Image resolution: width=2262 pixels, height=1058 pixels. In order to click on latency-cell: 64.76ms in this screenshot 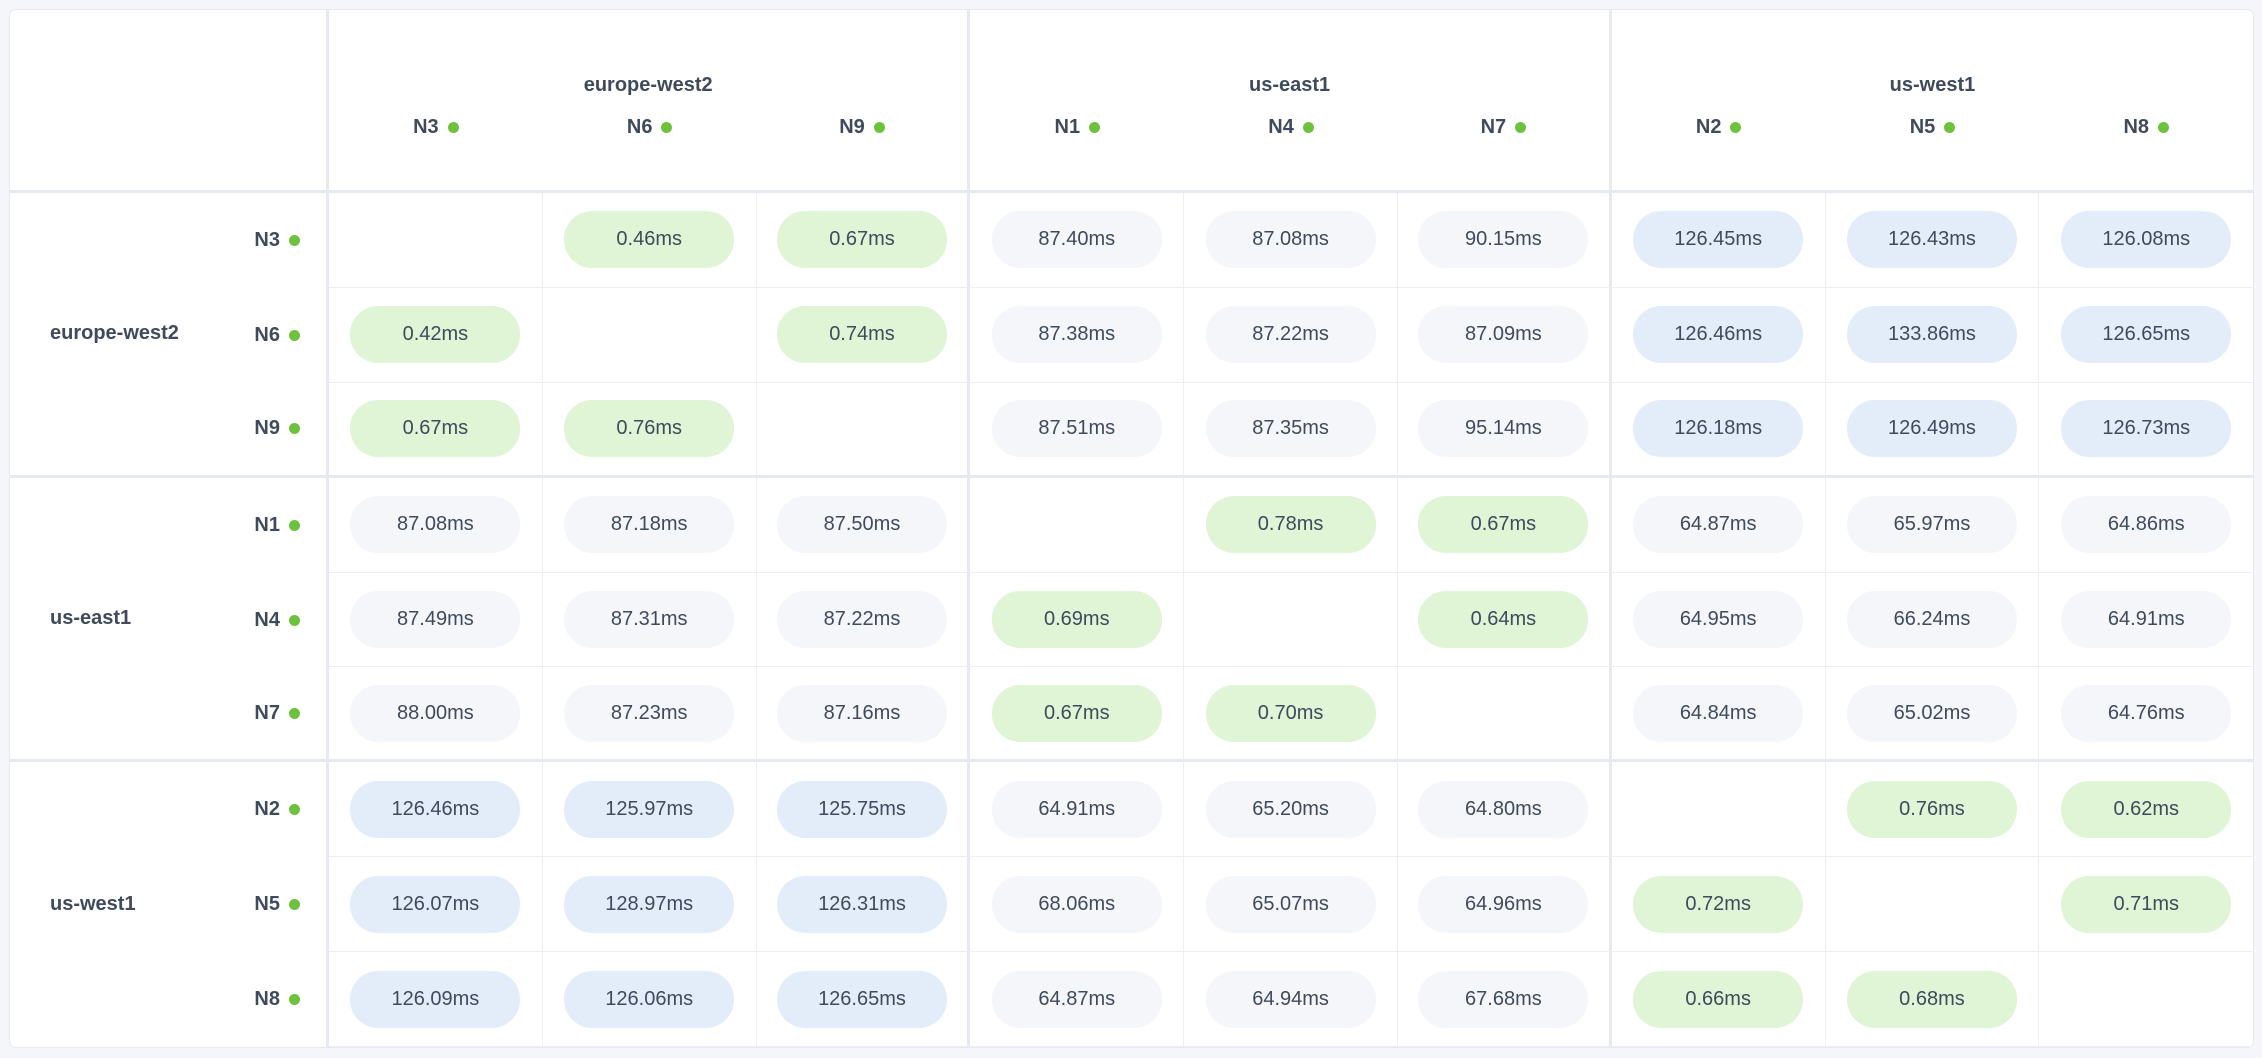, I will do `click(2146, 715)`.